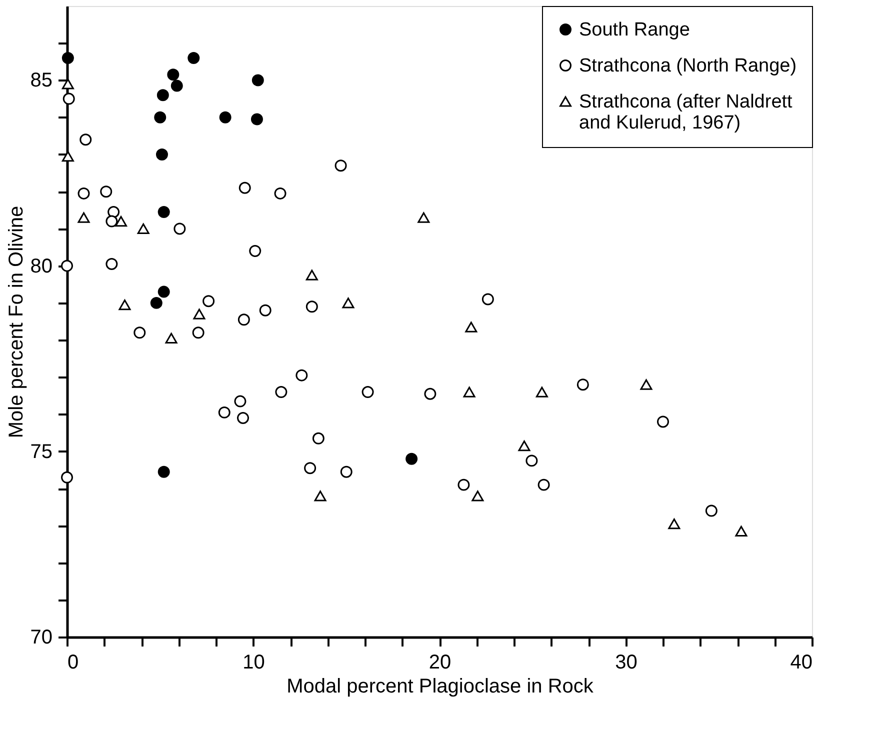 This screenshot has height=733, width=869. Describe the element at coordinates (626, 663) in the screenshot. I see `x-tick-label: 30` at that location.